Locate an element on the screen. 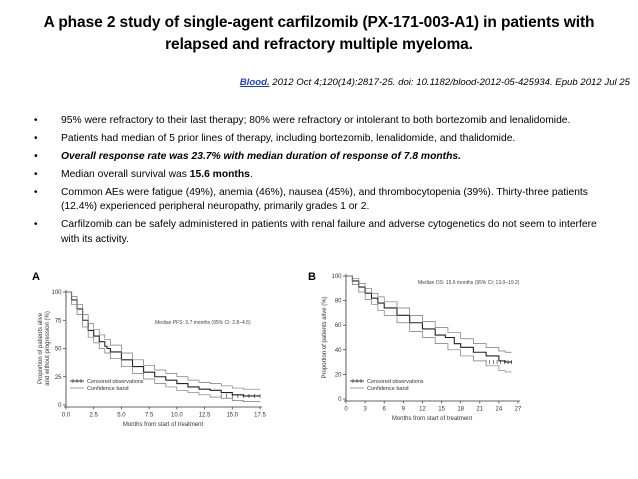 This screenshot has width=638, height=479. y-tick-label: 25 is located at coordinates (58, 378).